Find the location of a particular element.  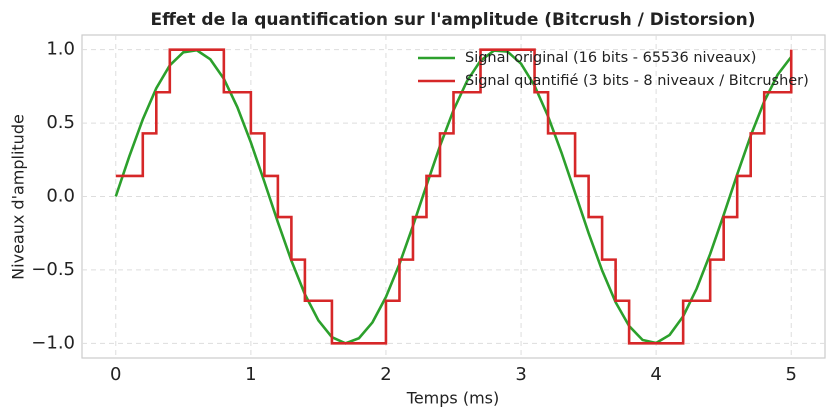

y-tick-label: −0.5 is located at coordinates (53, 269).